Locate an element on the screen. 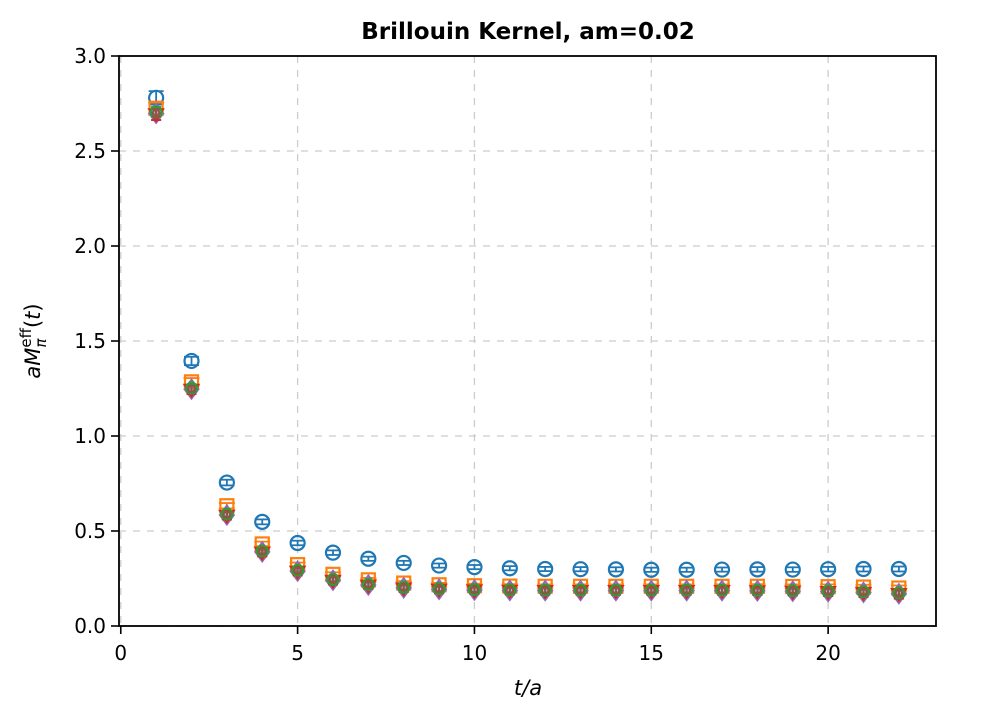 Image resolution: width=996 pixels, height=712 pixels. y-tick-label: 3.0 is located at coordinates (90, 56).